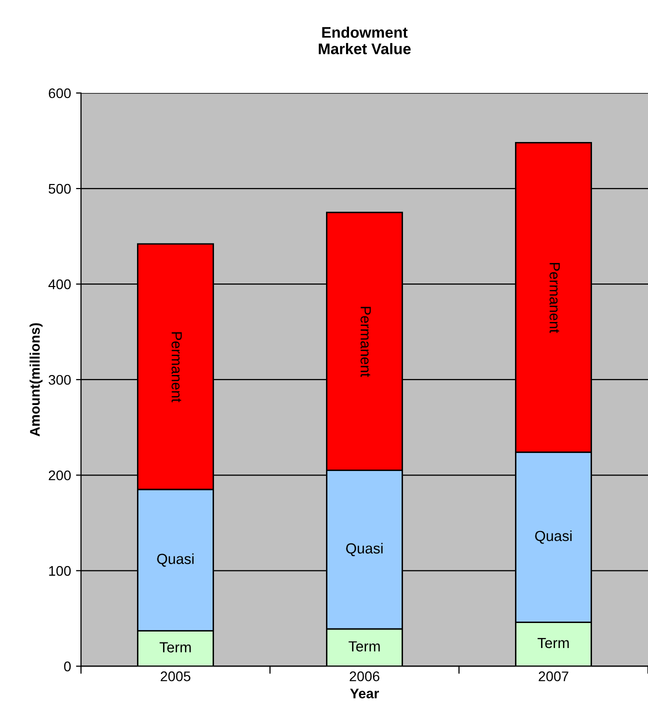 The width and height of the screenshot is (648, 721). What do you see at coordinates (59, 475) in the screenshot?
I see `y-tick-label: 200` at bounding box center [59, 475].